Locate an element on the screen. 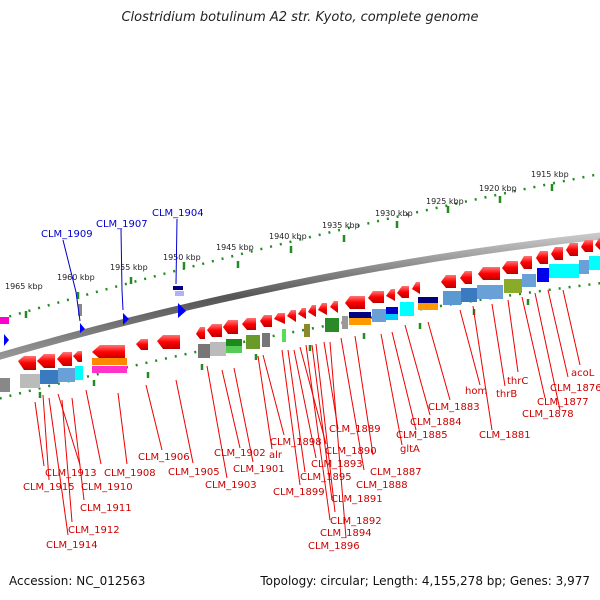 This screenshot has height=600, width=600. gene-label-forward: CLM_1904 is located at coordinates (178, 213).